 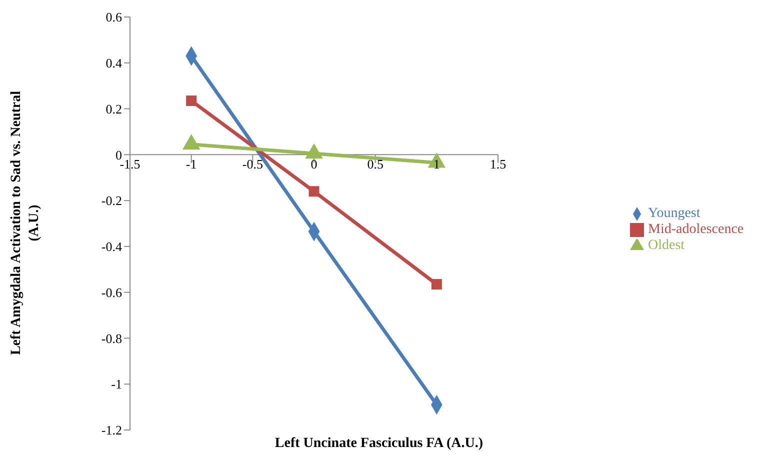 What do you see at coordinates (498, 164) in the screenshot?
I see `x-tick-label: 1.5` at bounding box center [498, 164].